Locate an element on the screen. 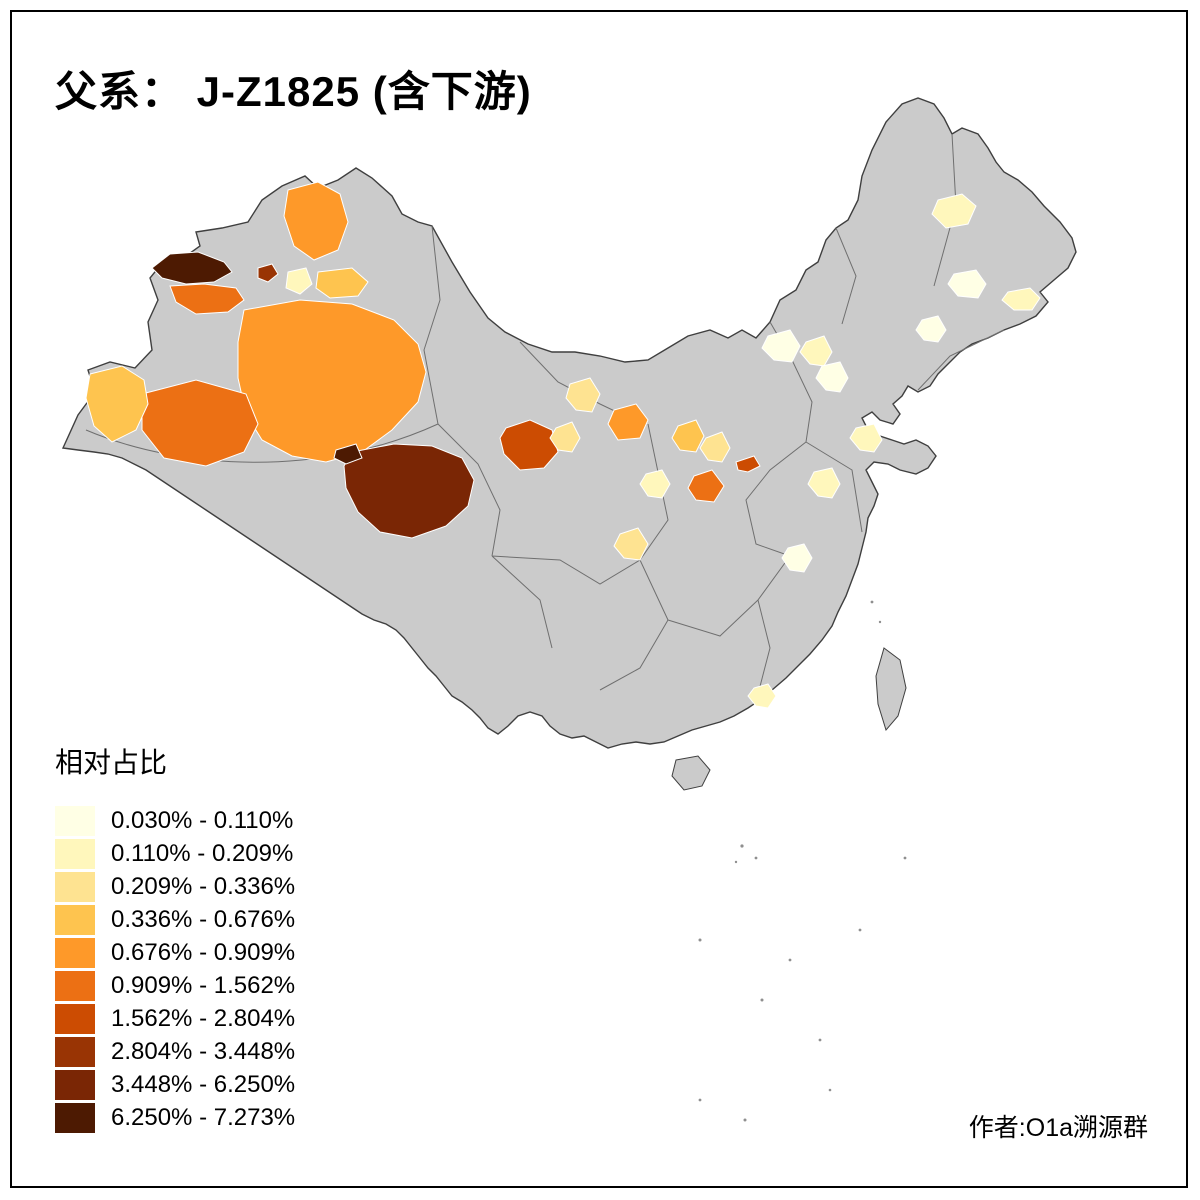 The height and width of the screenshot is (1200, 1200). legend-title: 相对占比 is located at coordinates (111, 762).